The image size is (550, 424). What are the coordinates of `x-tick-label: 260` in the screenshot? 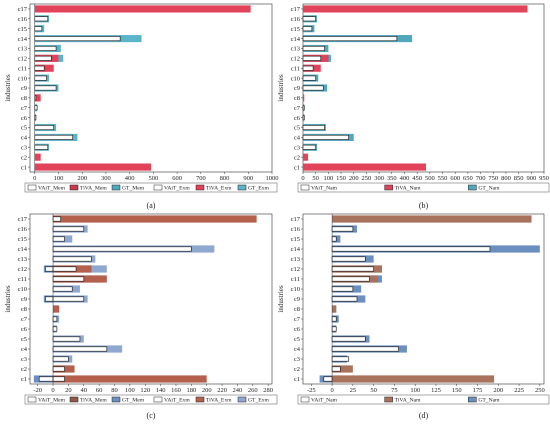 It's located at (253, 390).